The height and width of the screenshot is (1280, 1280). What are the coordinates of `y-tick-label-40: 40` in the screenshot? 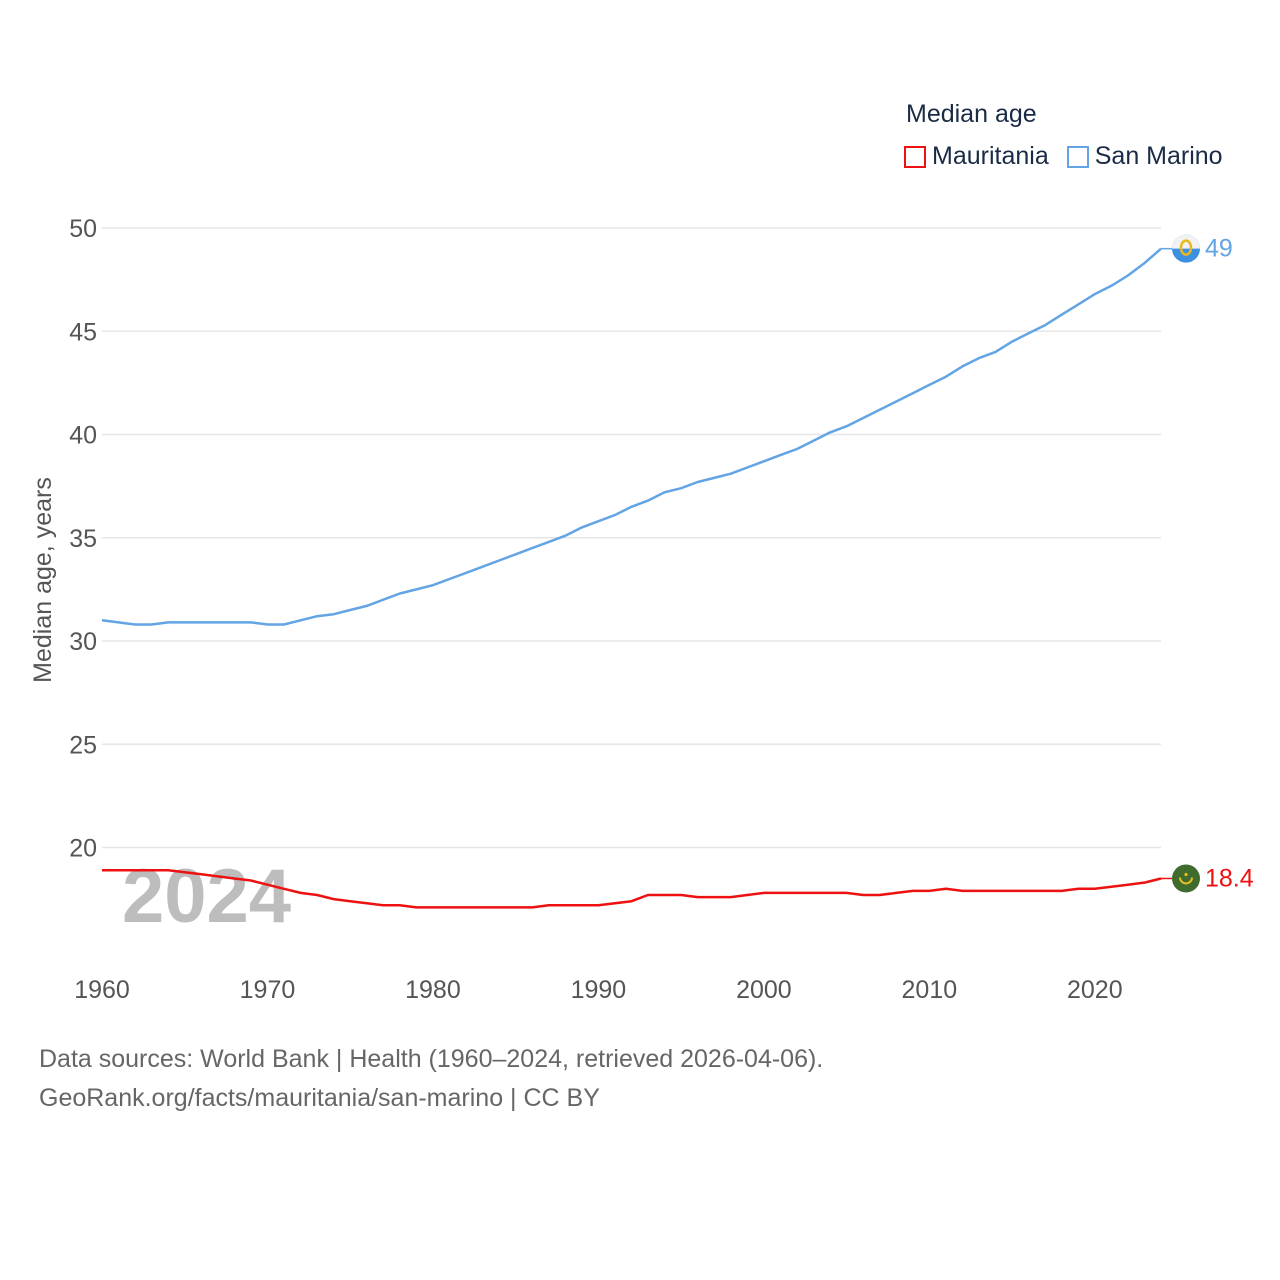 It's located at (83, 436).